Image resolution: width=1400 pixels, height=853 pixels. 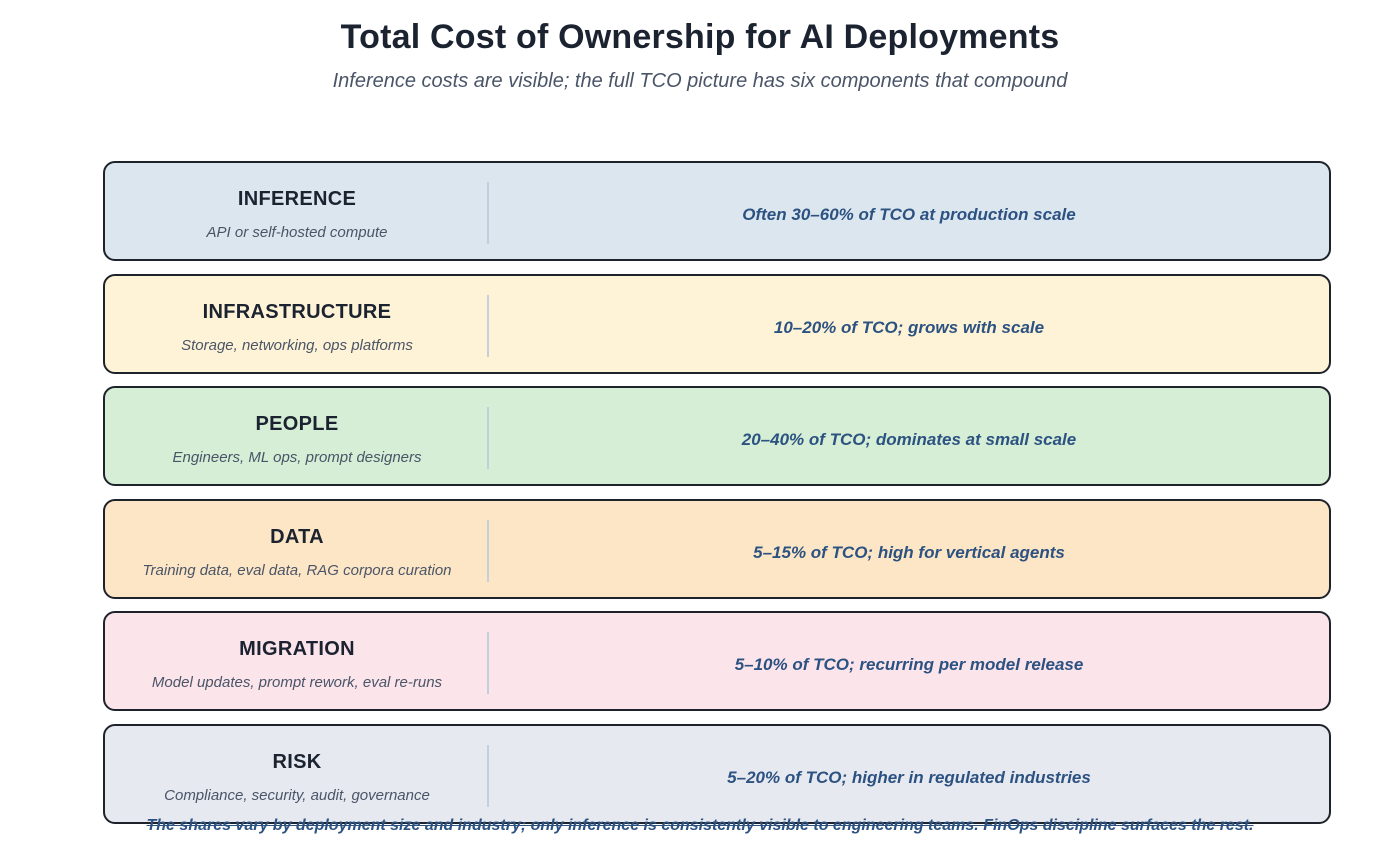 I want to click on component-name: RISK, so click(x=297, y=761).